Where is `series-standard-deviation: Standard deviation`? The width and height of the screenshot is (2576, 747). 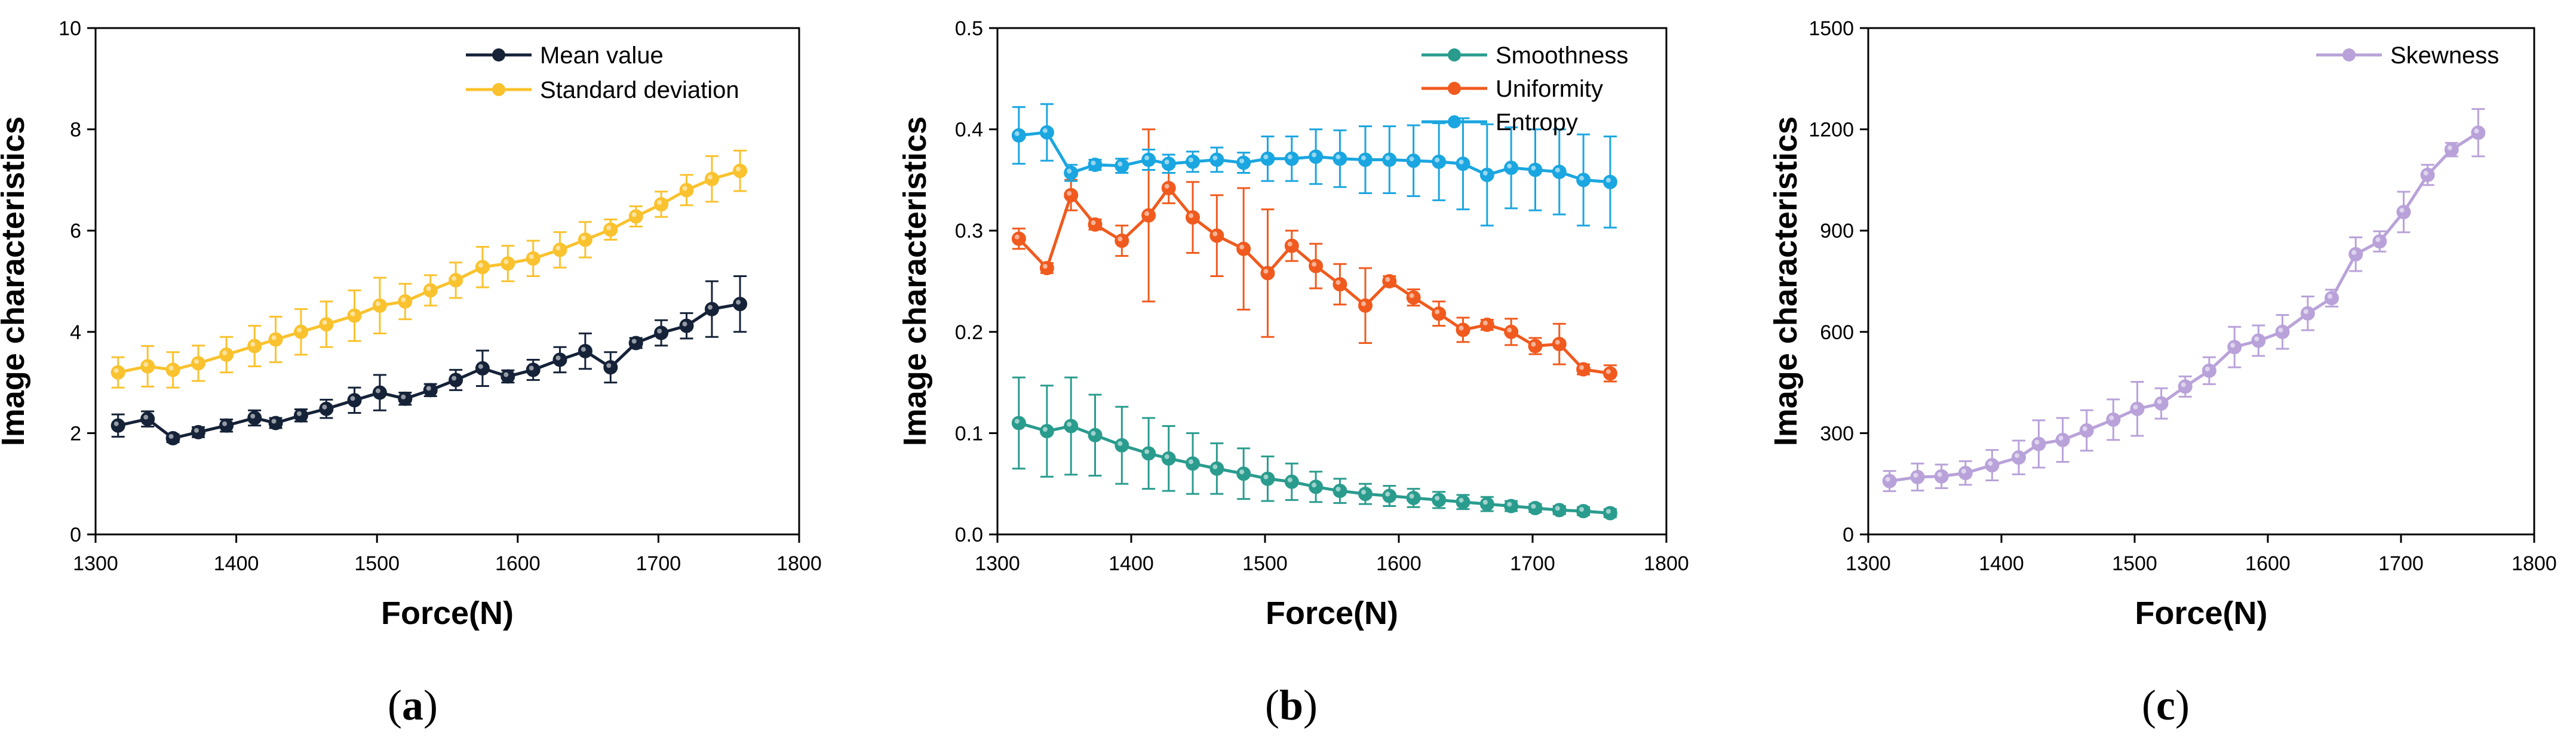 series-standard-deviation: Standard deviation is located at coordinates (429, 233).